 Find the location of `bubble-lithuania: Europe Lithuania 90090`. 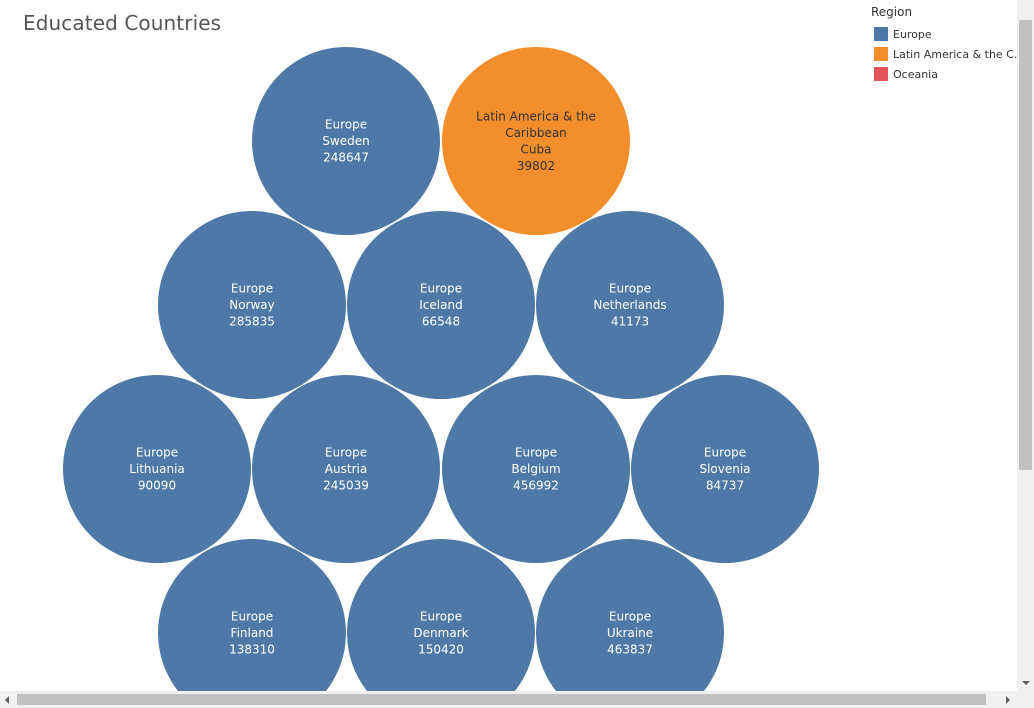

bubble-lithuania: Europe Lithuania 90090 is located at coordinates (157, 469).